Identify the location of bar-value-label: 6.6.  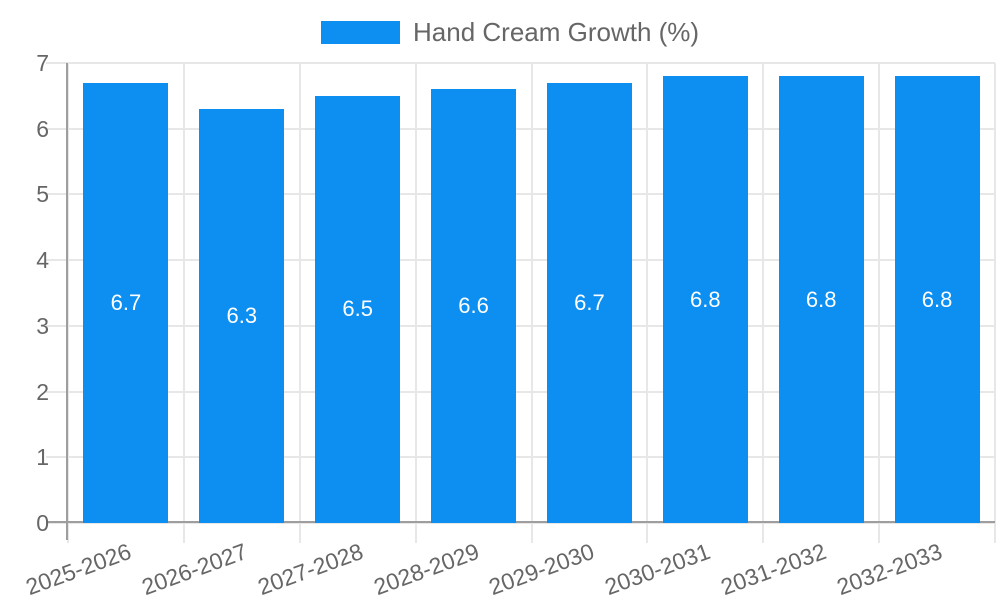
(473, 306).